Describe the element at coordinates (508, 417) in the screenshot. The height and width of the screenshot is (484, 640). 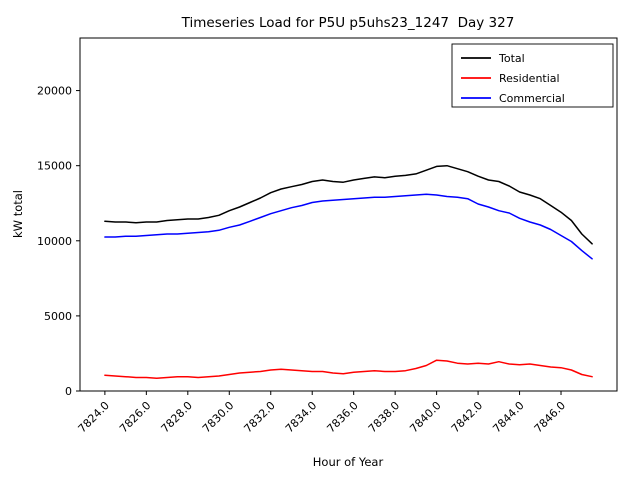
I see `x-tick-label: 7844.0` at that location.